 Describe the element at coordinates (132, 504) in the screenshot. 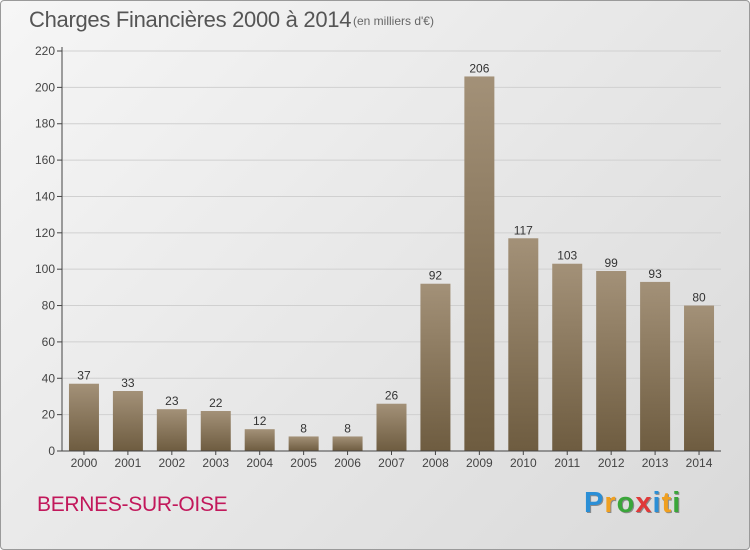

I see `city-name: BERNES-SUR-OISE` at that location.